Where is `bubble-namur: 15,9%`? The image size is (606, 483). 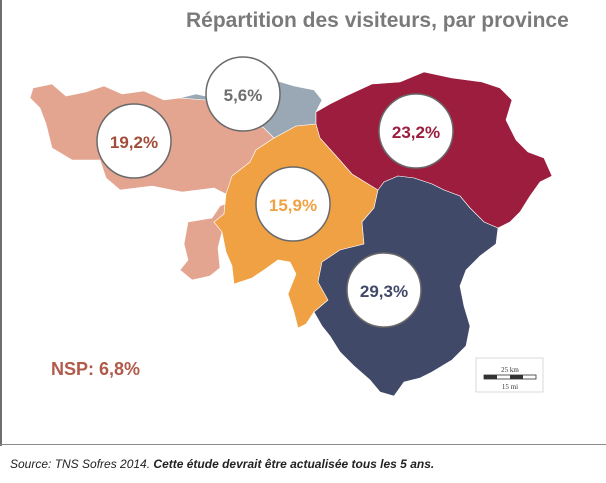
bubble-namur: 15,9% is located at coordinates (293, 204).